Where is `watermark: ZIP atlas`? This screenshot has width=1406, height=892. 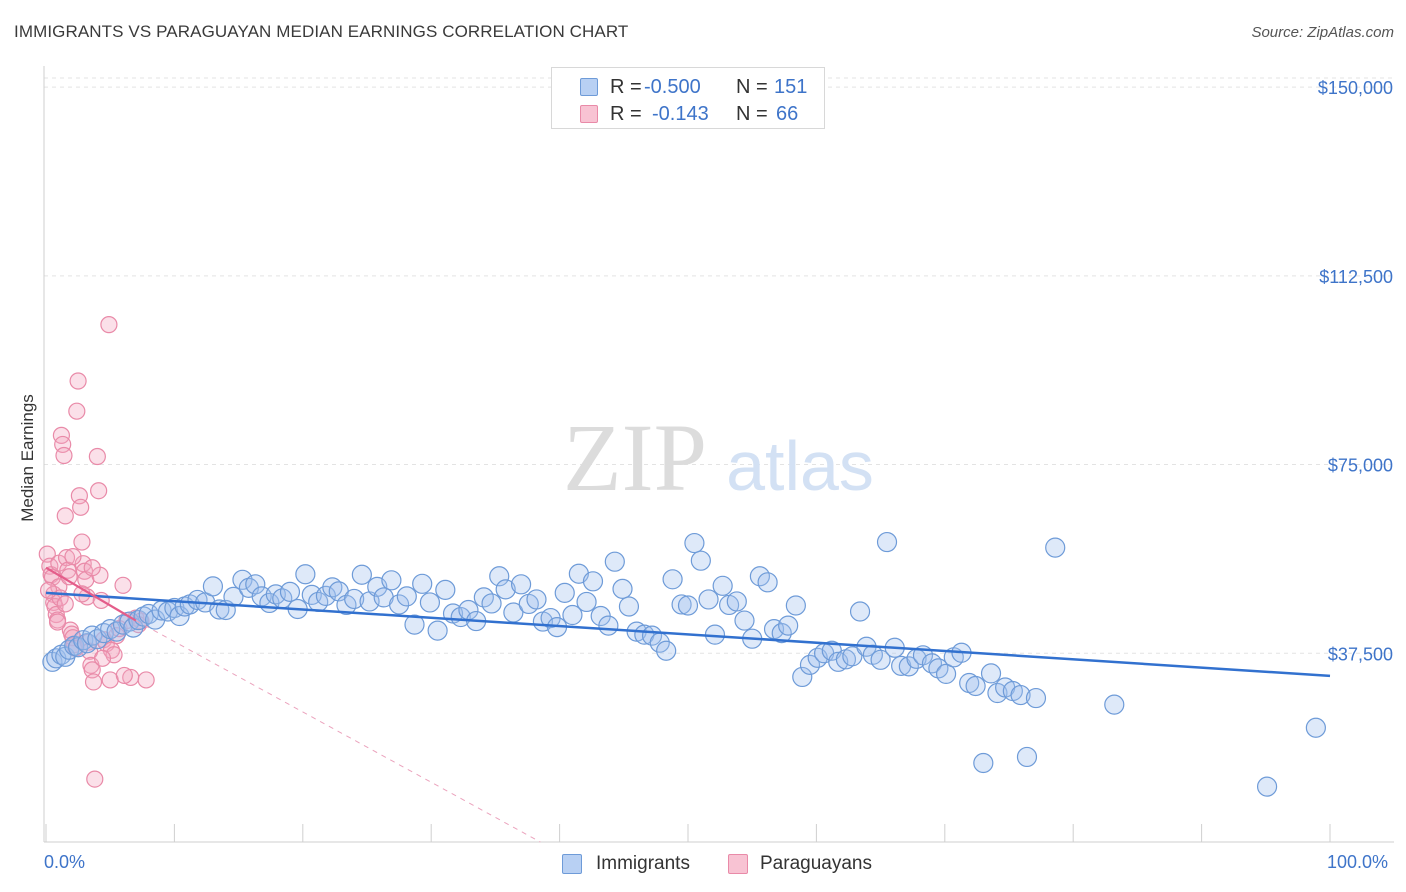
watermark: ZIP atlas is located at coordinates (718, 457).